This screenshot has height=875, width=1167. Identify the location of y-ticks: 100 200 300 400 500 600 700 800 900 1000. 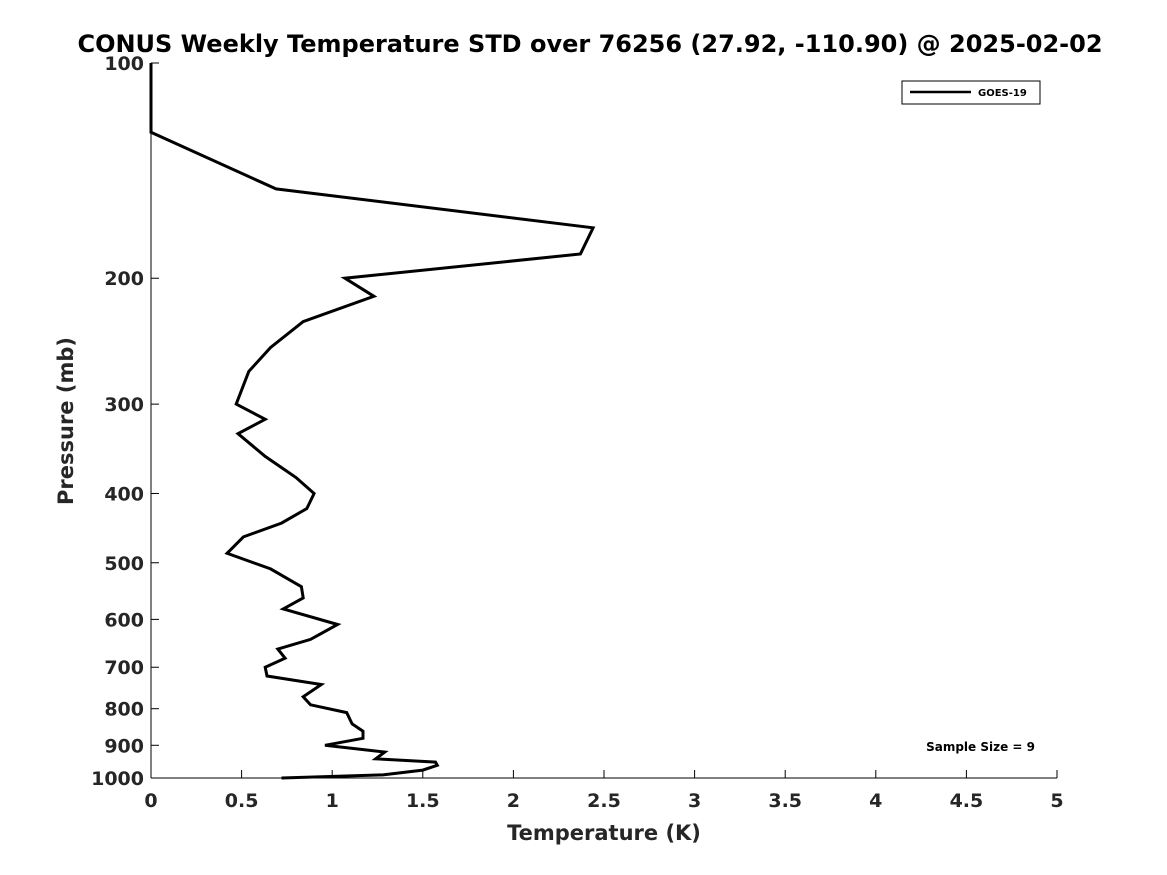
(125, 421).